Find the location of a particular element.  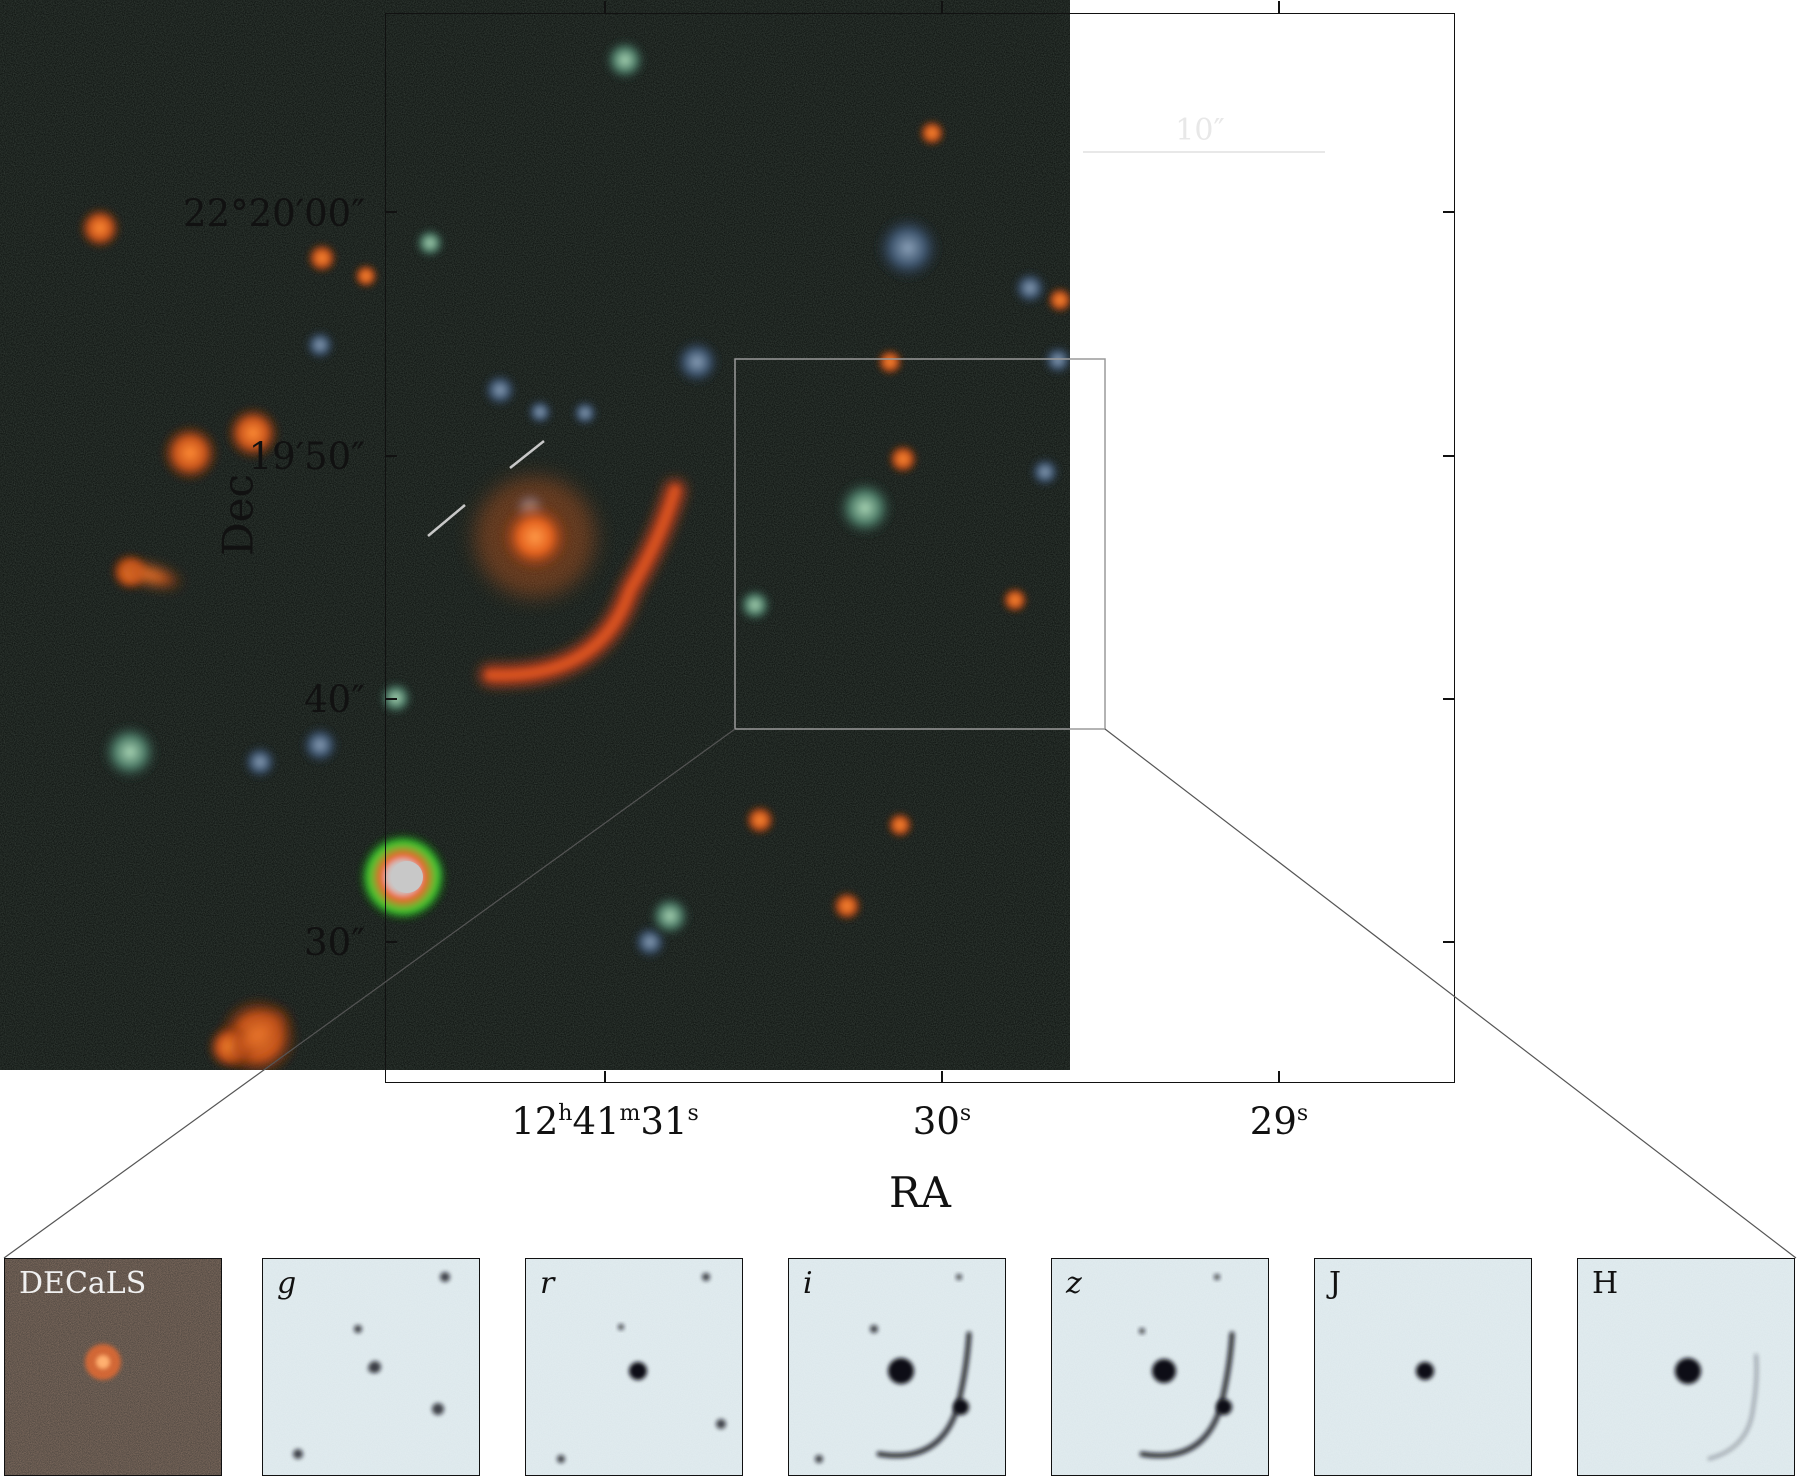

panel-label: g is located at coordinates (287, 1283).